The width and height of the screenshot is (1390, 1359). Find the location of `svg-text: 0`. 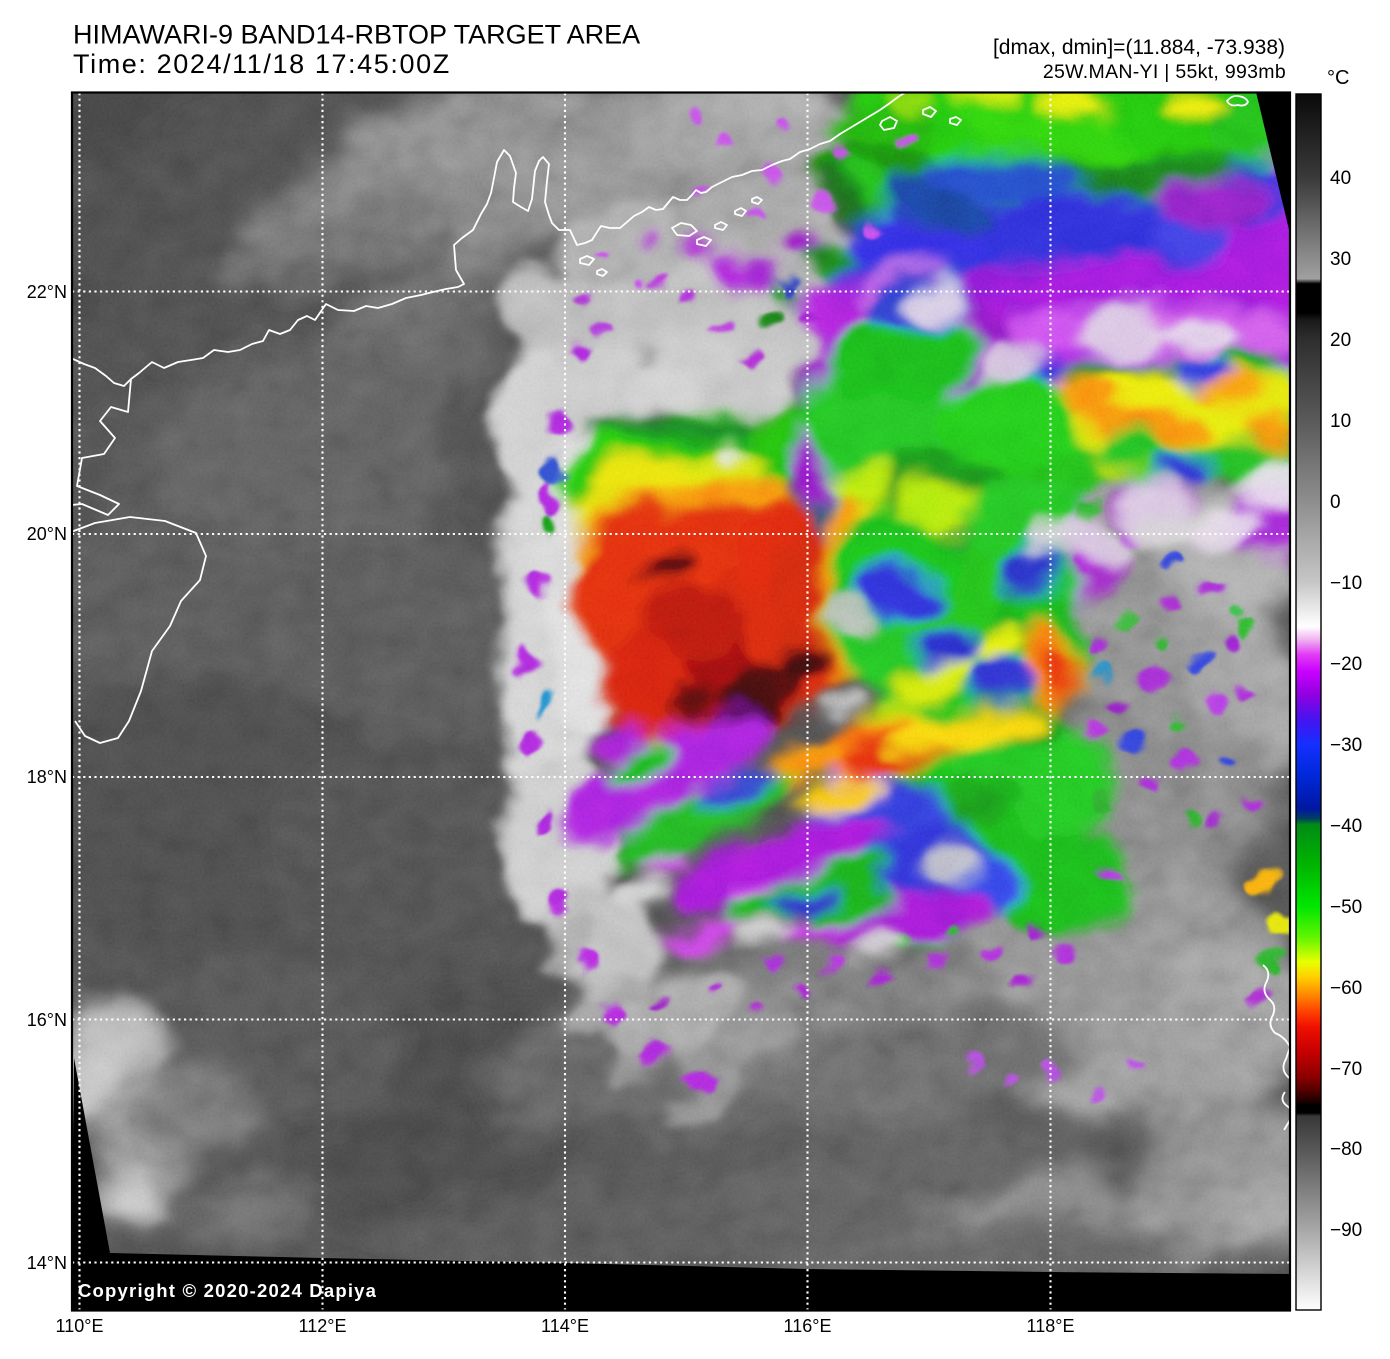

svg-text: 0 is located at coordinates (1335, 502).